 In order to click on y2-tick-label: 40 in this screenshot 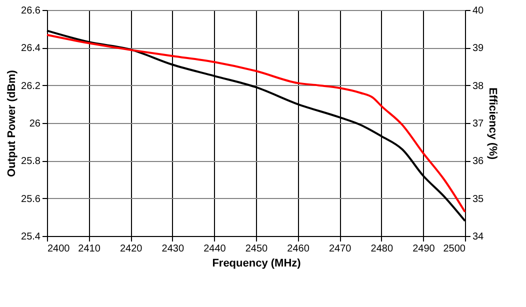, I will do `click(478, 11)`.